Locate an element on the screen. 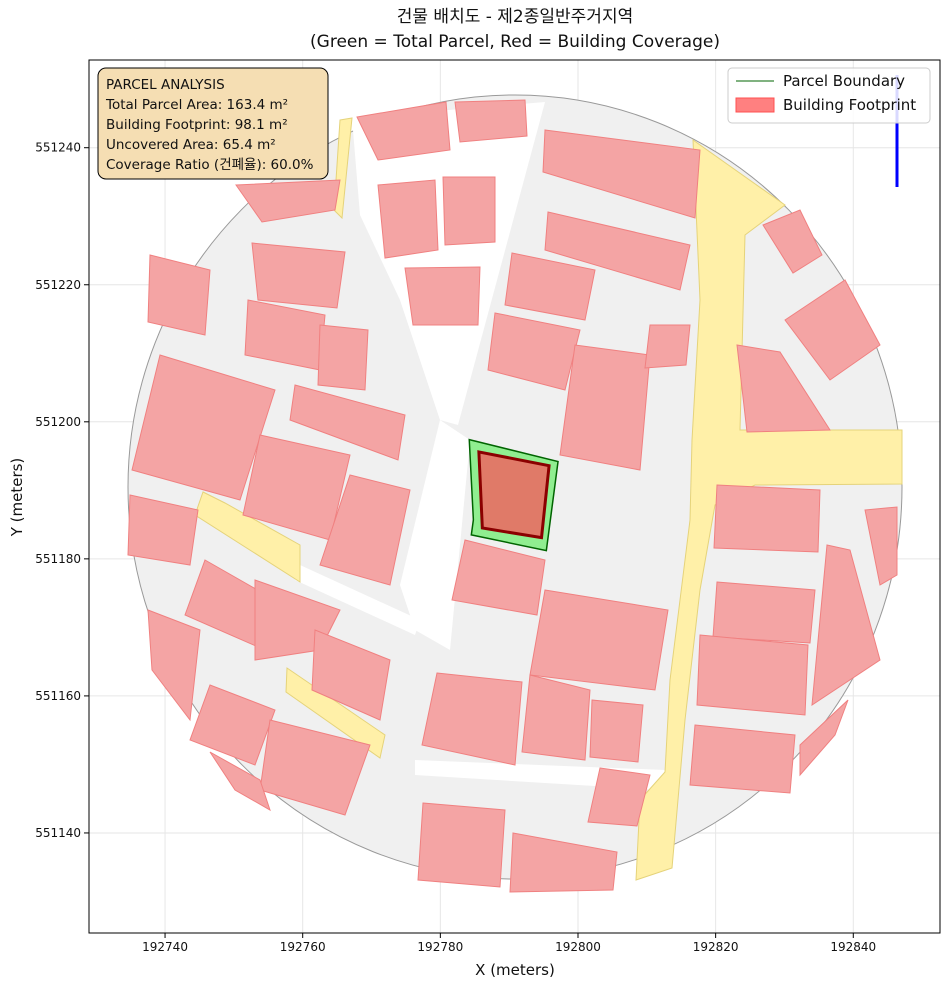 Image resolution: width=949 pixels, height=994 pixels. x-tick-label: 192820 is located at coordinates (716, 947).